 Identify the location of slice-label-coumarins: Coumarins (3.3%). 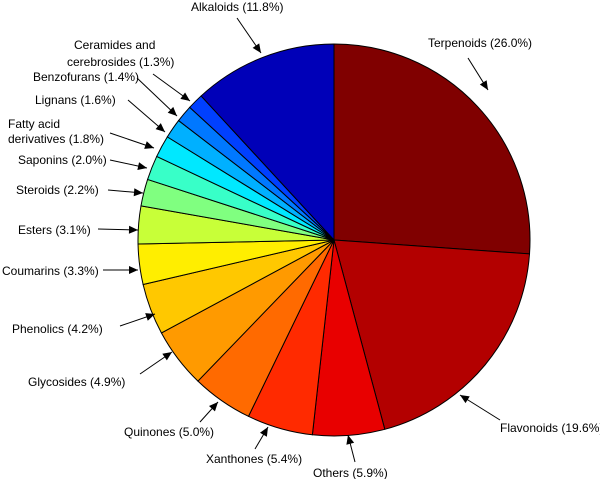
(50, 271).